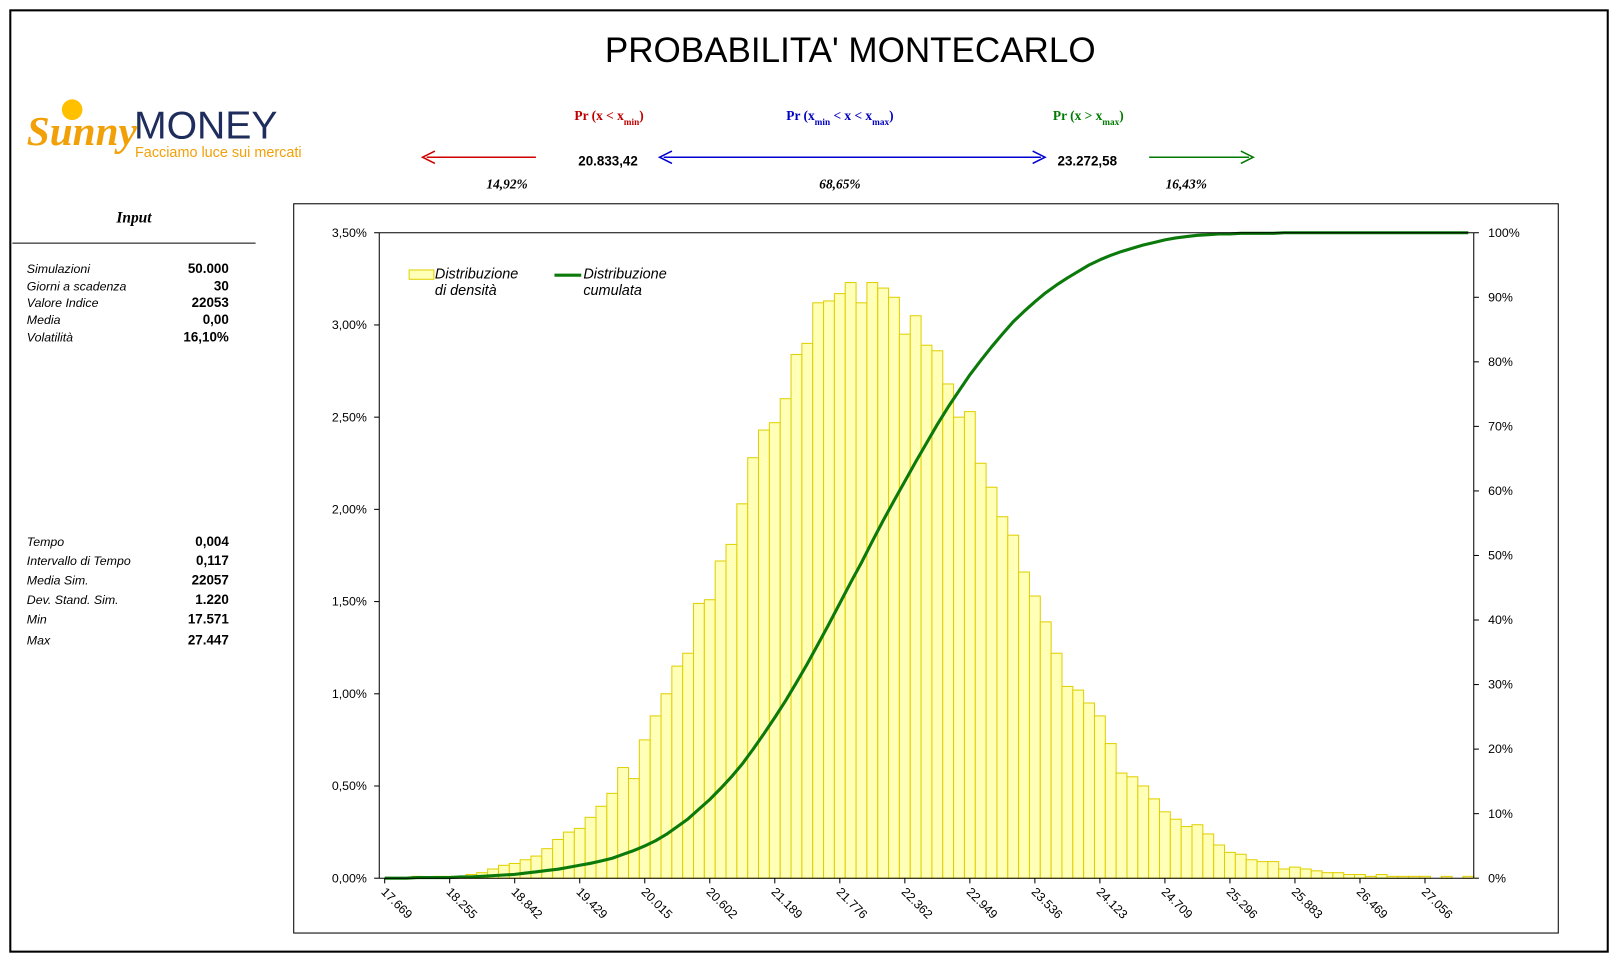  Describe the element at coordinates (982, 903) in the screenshot. I see `x-tick-label: 22.949` at that location.